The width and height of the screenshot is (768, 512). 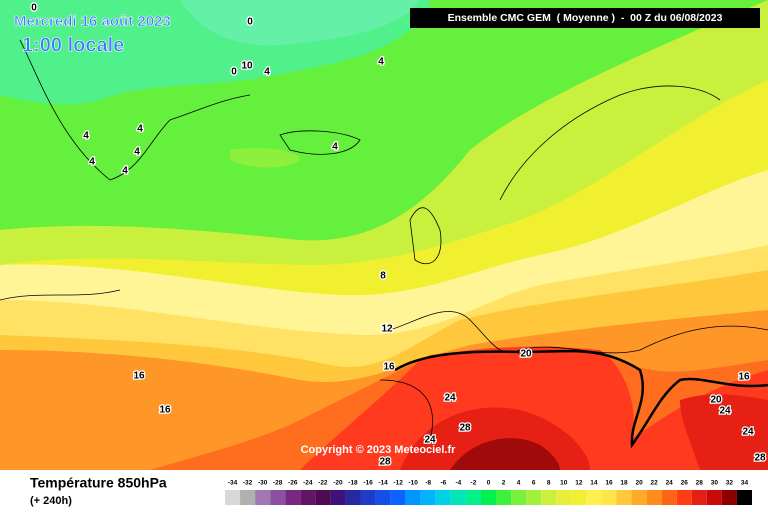 What do you see at coordinates (51, 501) in the screenshot?
I see `footer-subtitle: (+ 240h)` at bounding box center [51, 501].